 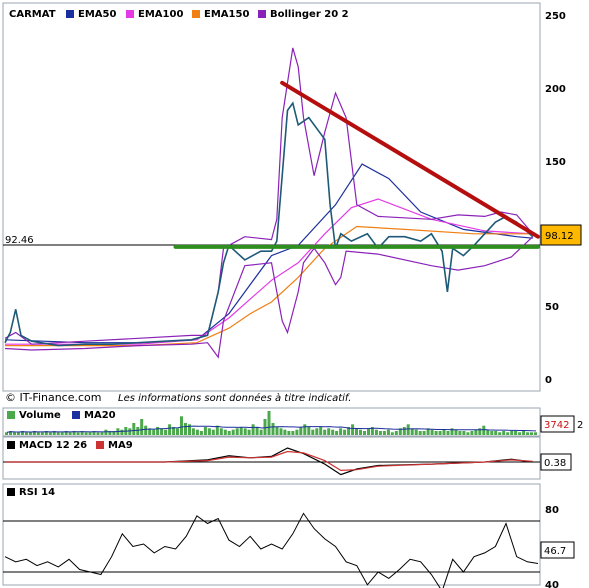 I want to click on legend-label-ma9: MA9, so click(x=120, y=445).